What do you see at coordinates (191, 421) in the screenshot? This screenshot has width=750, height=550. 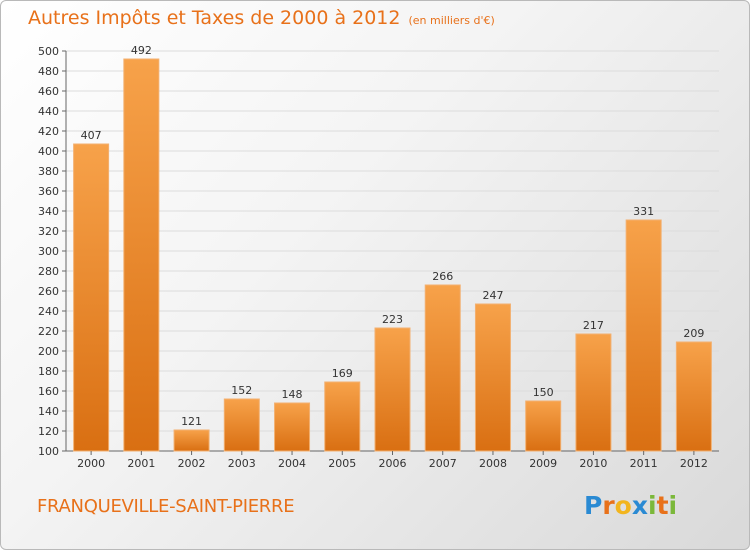 I see `data-label-2002: 121` at bounding box center [191, 421].